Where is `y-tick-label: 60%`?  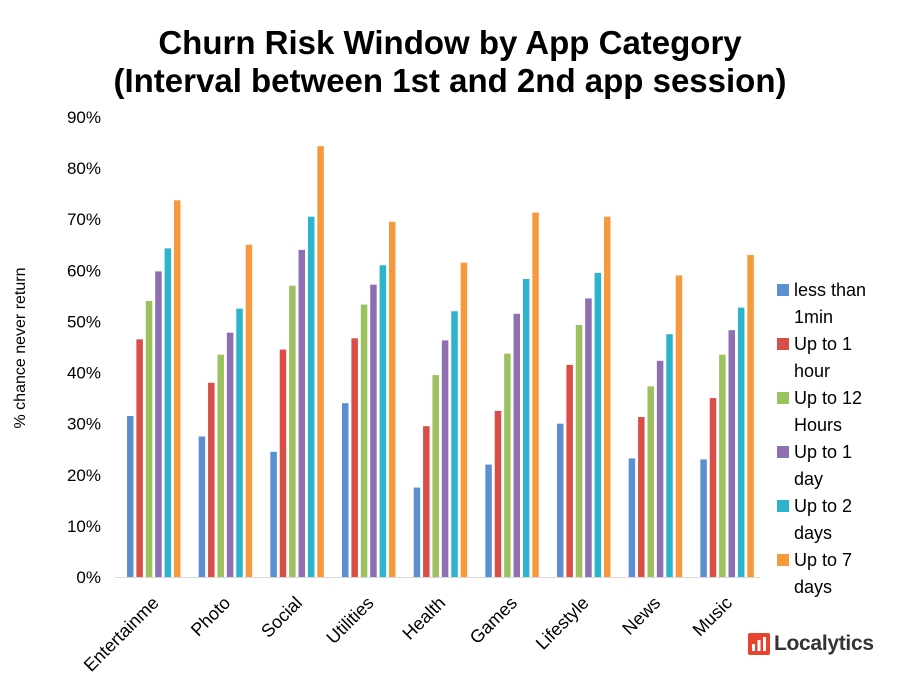
y-tick-label: 60% is located at coordinates (84, 270).